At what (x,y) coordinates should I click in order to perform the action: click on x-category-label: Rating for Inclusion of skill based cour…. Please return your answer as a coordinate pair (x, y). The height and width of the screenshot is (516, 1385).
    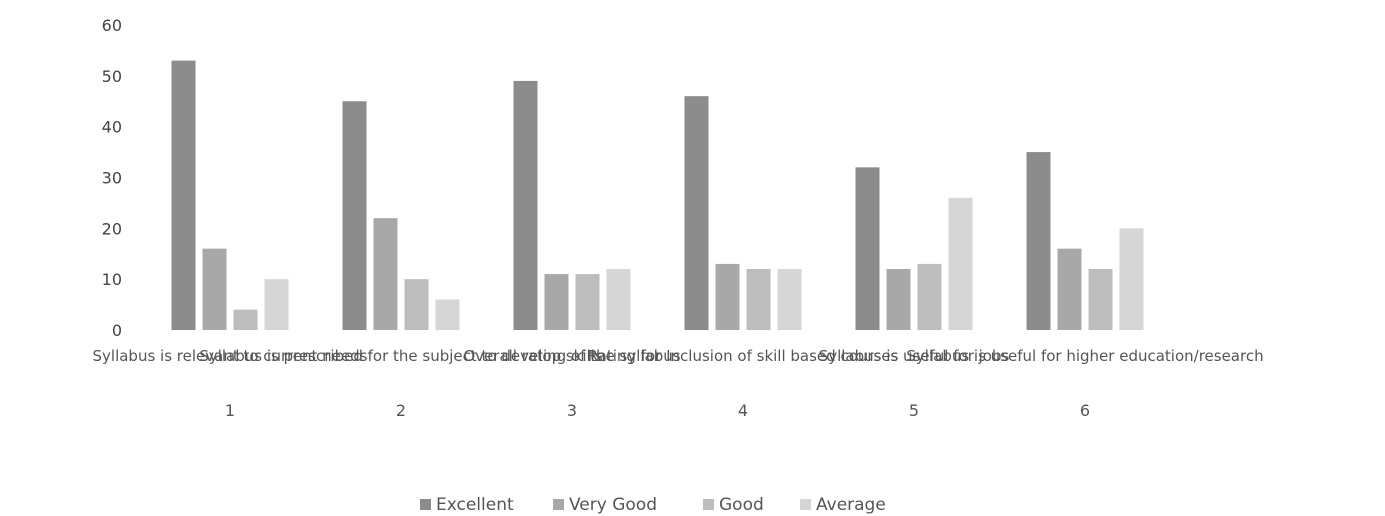
    Looking at the image, I should click on (743, 356).